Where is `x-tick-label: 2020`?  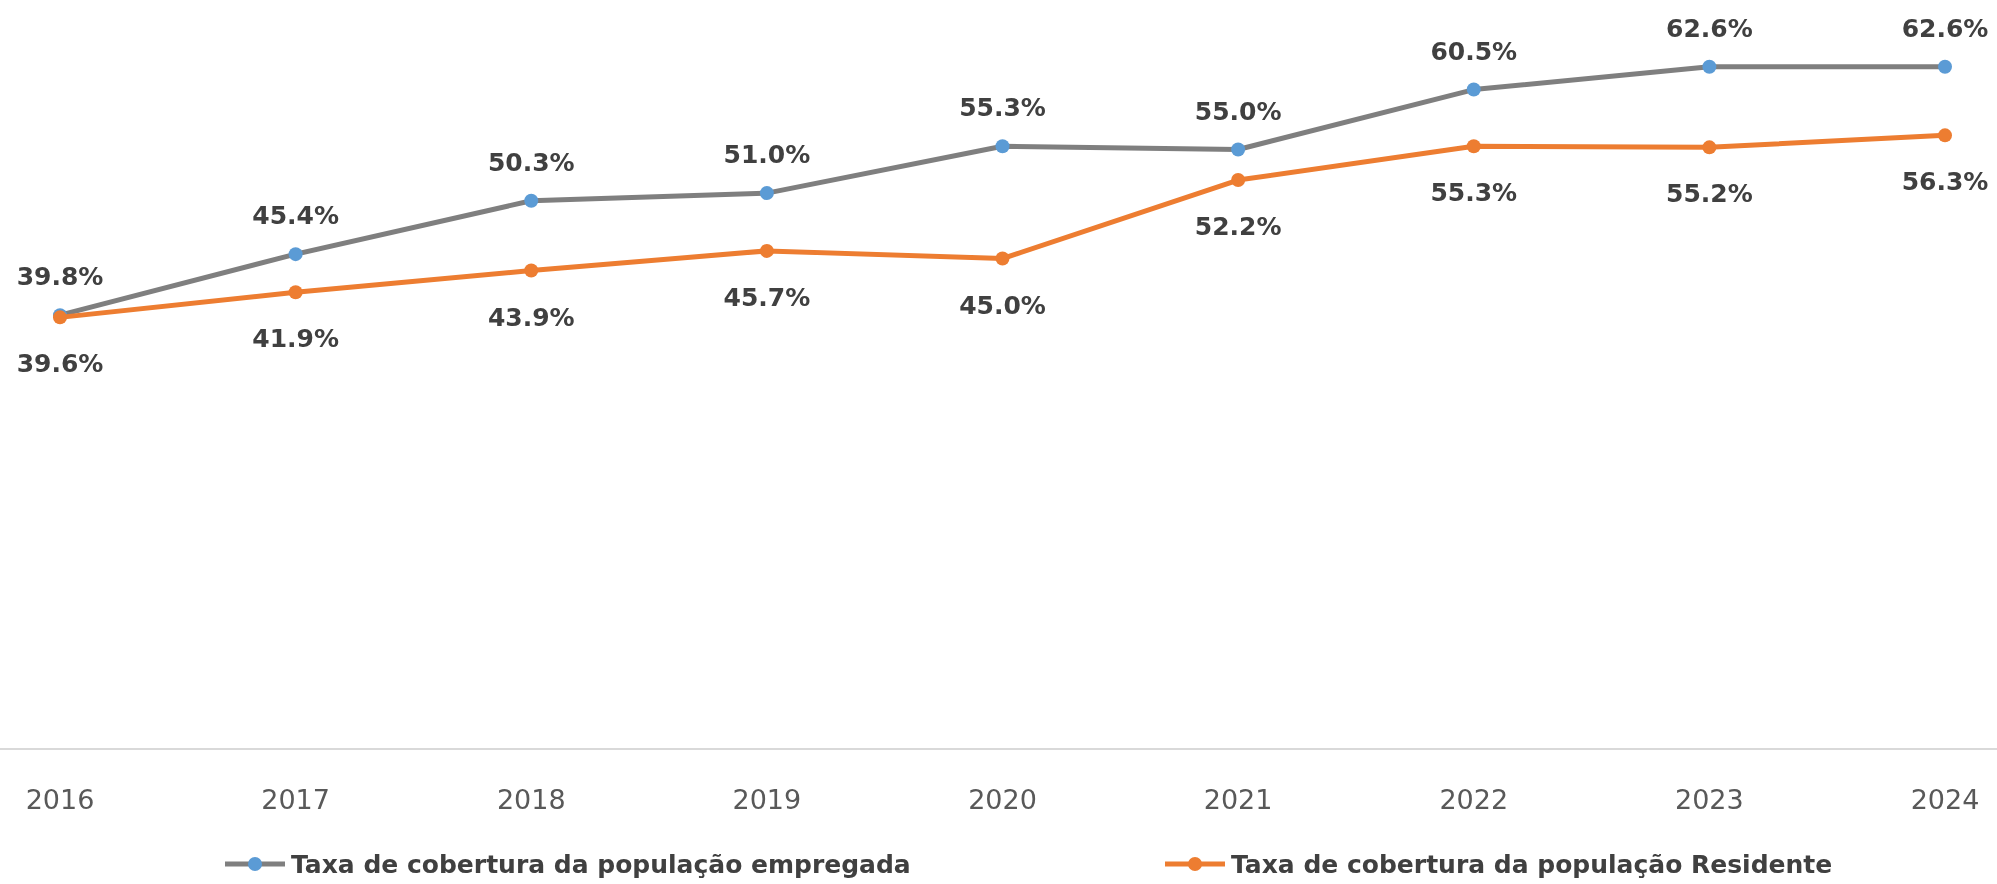 x-tick-label: 2020 is located at coordinates (1002, 799).